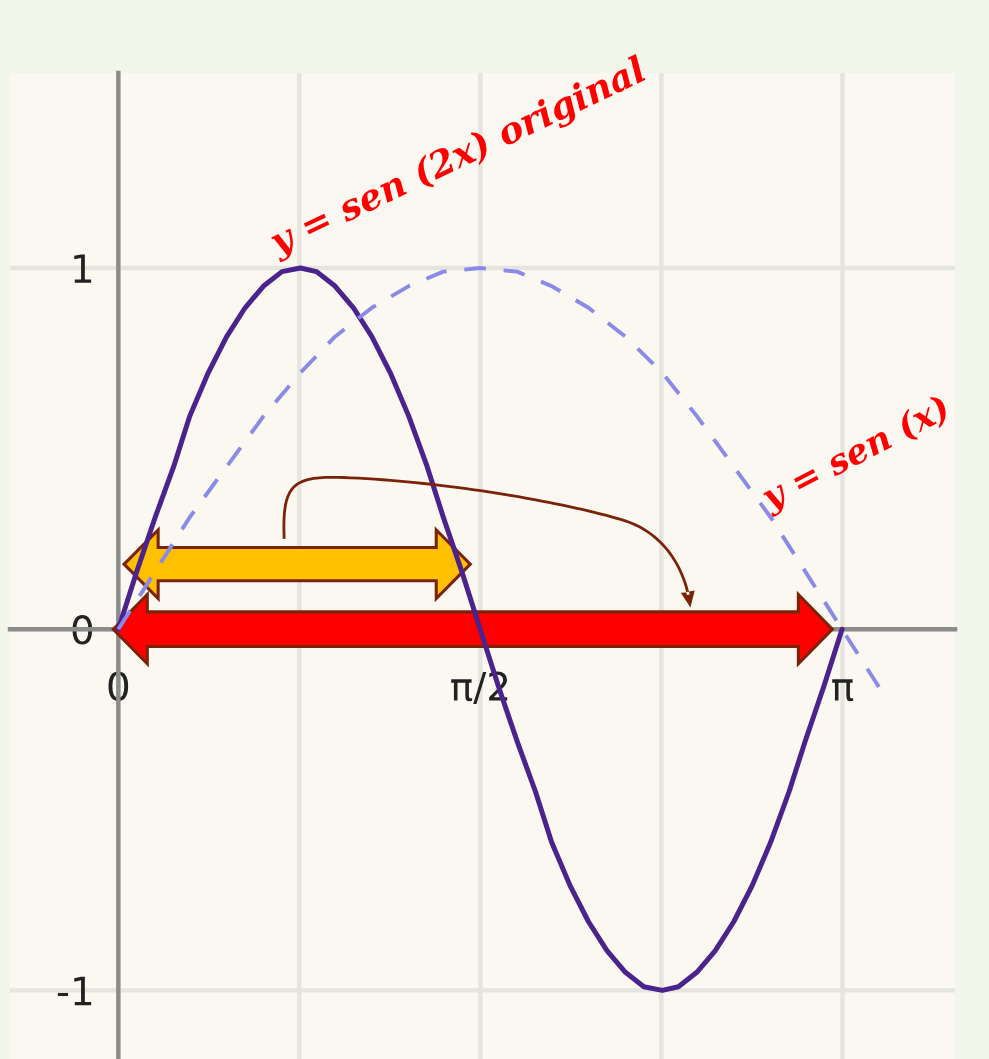  Describe the element at coordinates (855, 455) in the screenshot. I see `text: y = sen (x)` at that location.